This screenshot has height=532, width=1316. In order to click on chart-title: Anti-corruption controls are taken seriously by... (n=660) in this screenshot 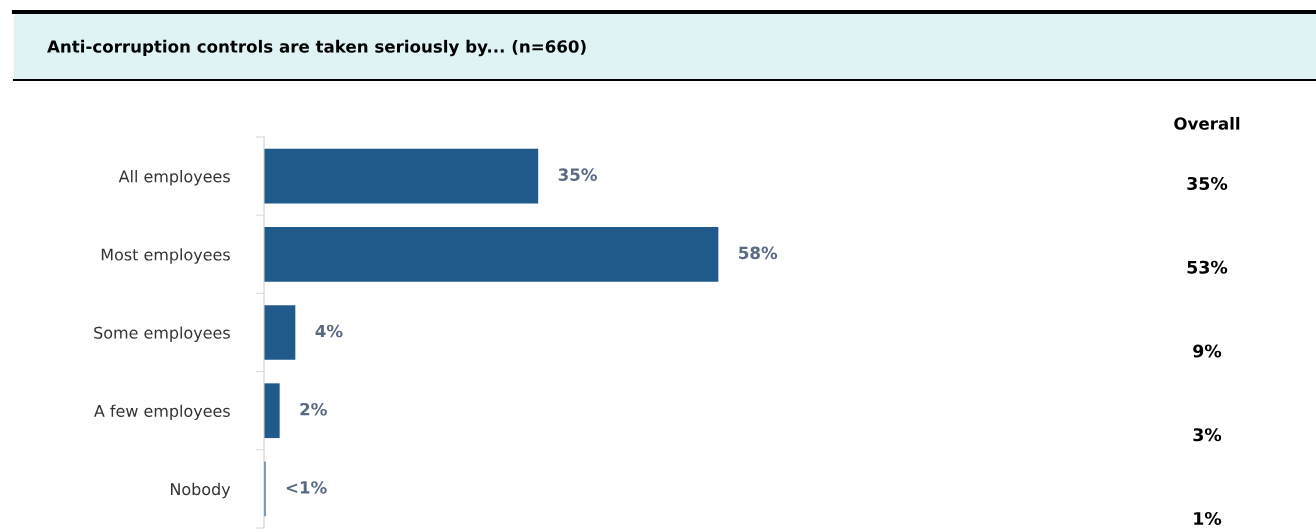, I will do `click(316, 48)`.